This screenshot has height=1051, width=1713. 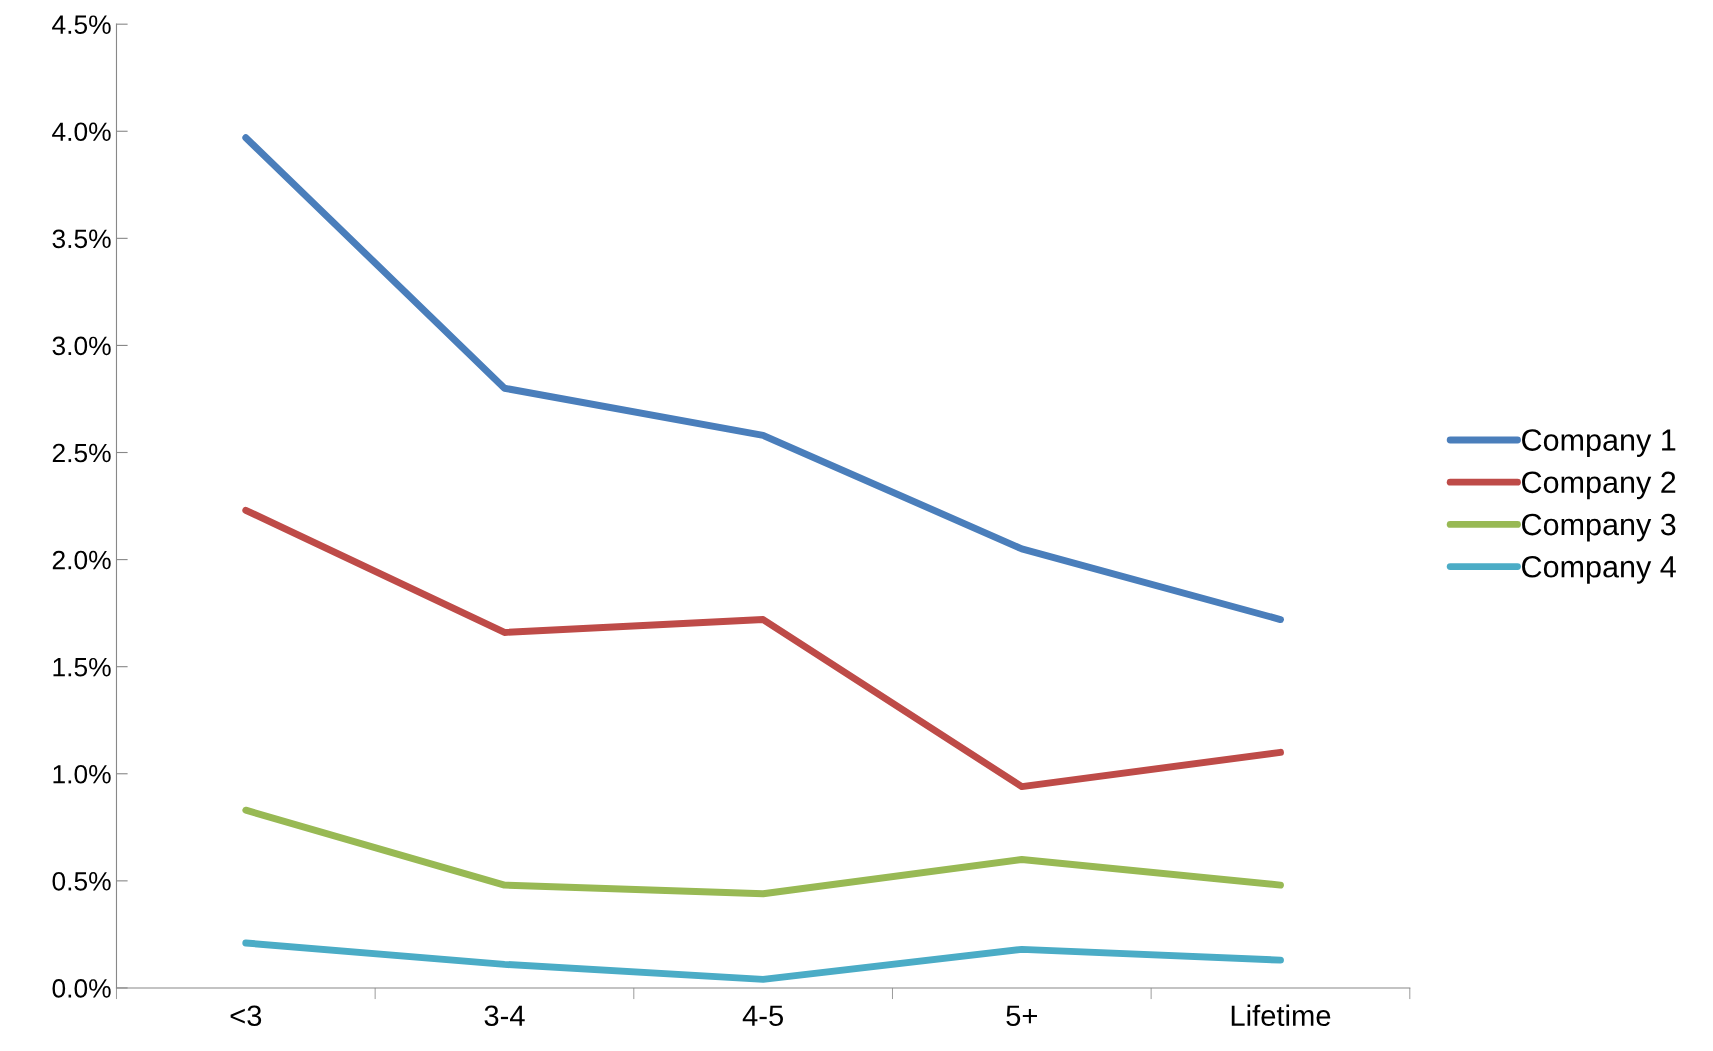 I want to click on y-tick-label: 1.0%, so click(x=82, y=774).